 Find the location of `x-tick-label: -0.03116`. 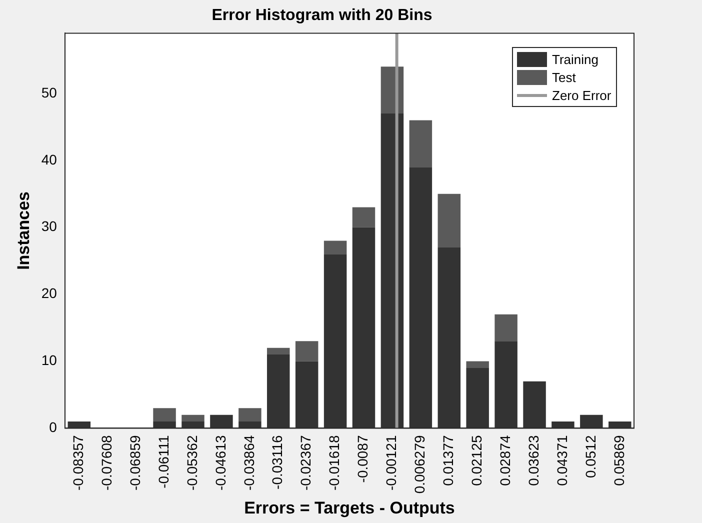

x-tick-label: -0.03116 is located at coordinates (277, 462).